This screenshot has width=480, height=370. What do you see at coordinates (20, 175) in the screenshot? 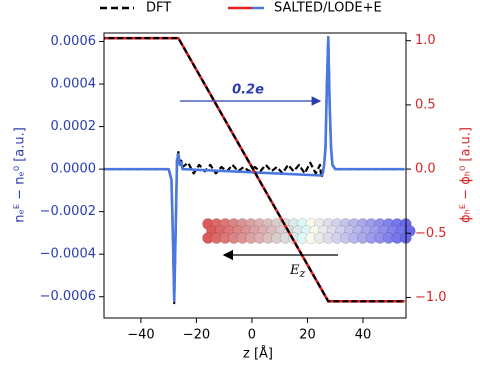
I see `y-axis-label: nₑᴱ − nₑ⁰ [a.u.]` at bounding box center [20, 175].